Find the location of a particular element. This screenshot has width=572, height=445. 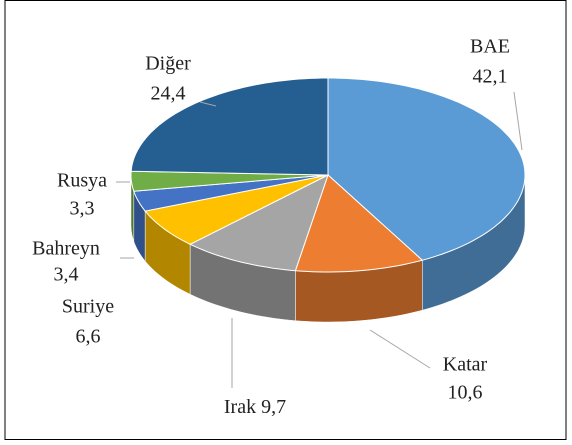

category-label: Katar is located at coordinates (465, 365).